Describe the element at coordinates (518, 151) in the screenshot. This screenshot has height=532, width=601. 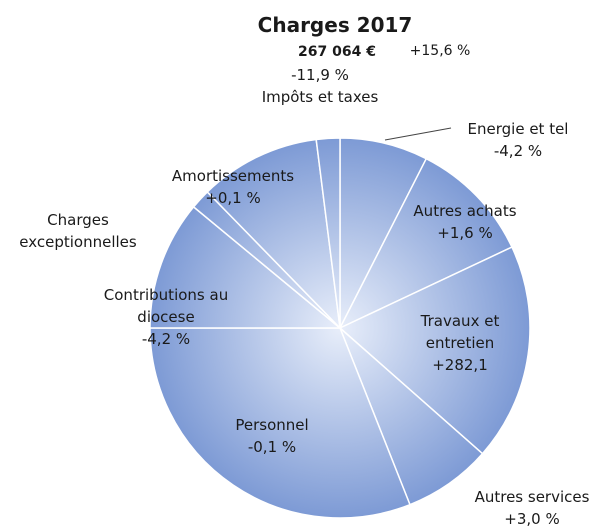
I see `slice-change-1: -4,2 %` at that location.